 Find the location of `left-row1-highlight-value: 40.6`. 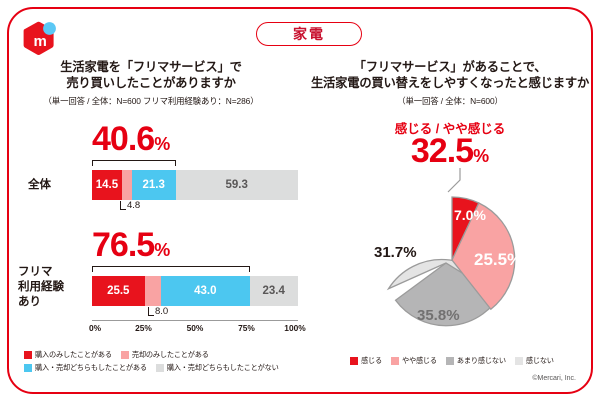

left-row1-highlight-value: 40.6 is located at coordinates (123, 139).